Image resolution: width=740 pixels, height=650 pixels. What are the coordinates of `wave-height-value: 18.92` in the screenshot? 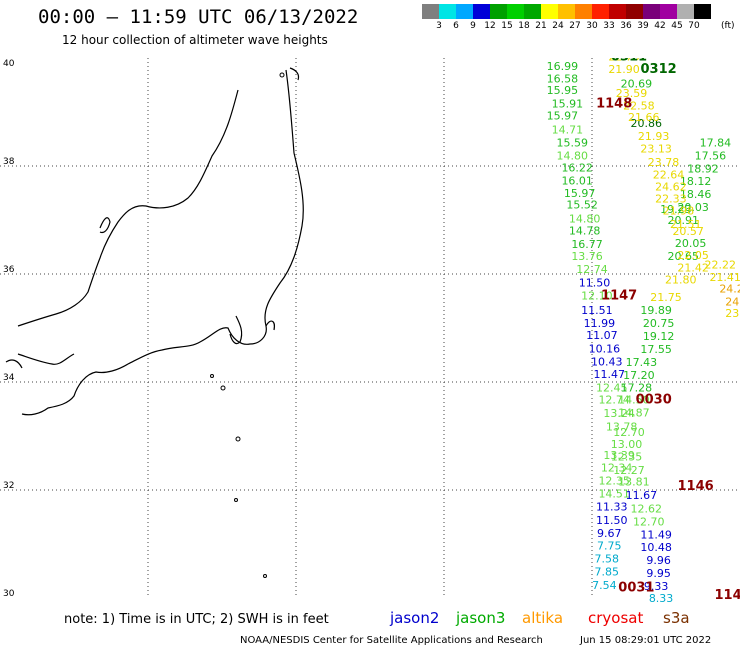 It's located at (703, 168).